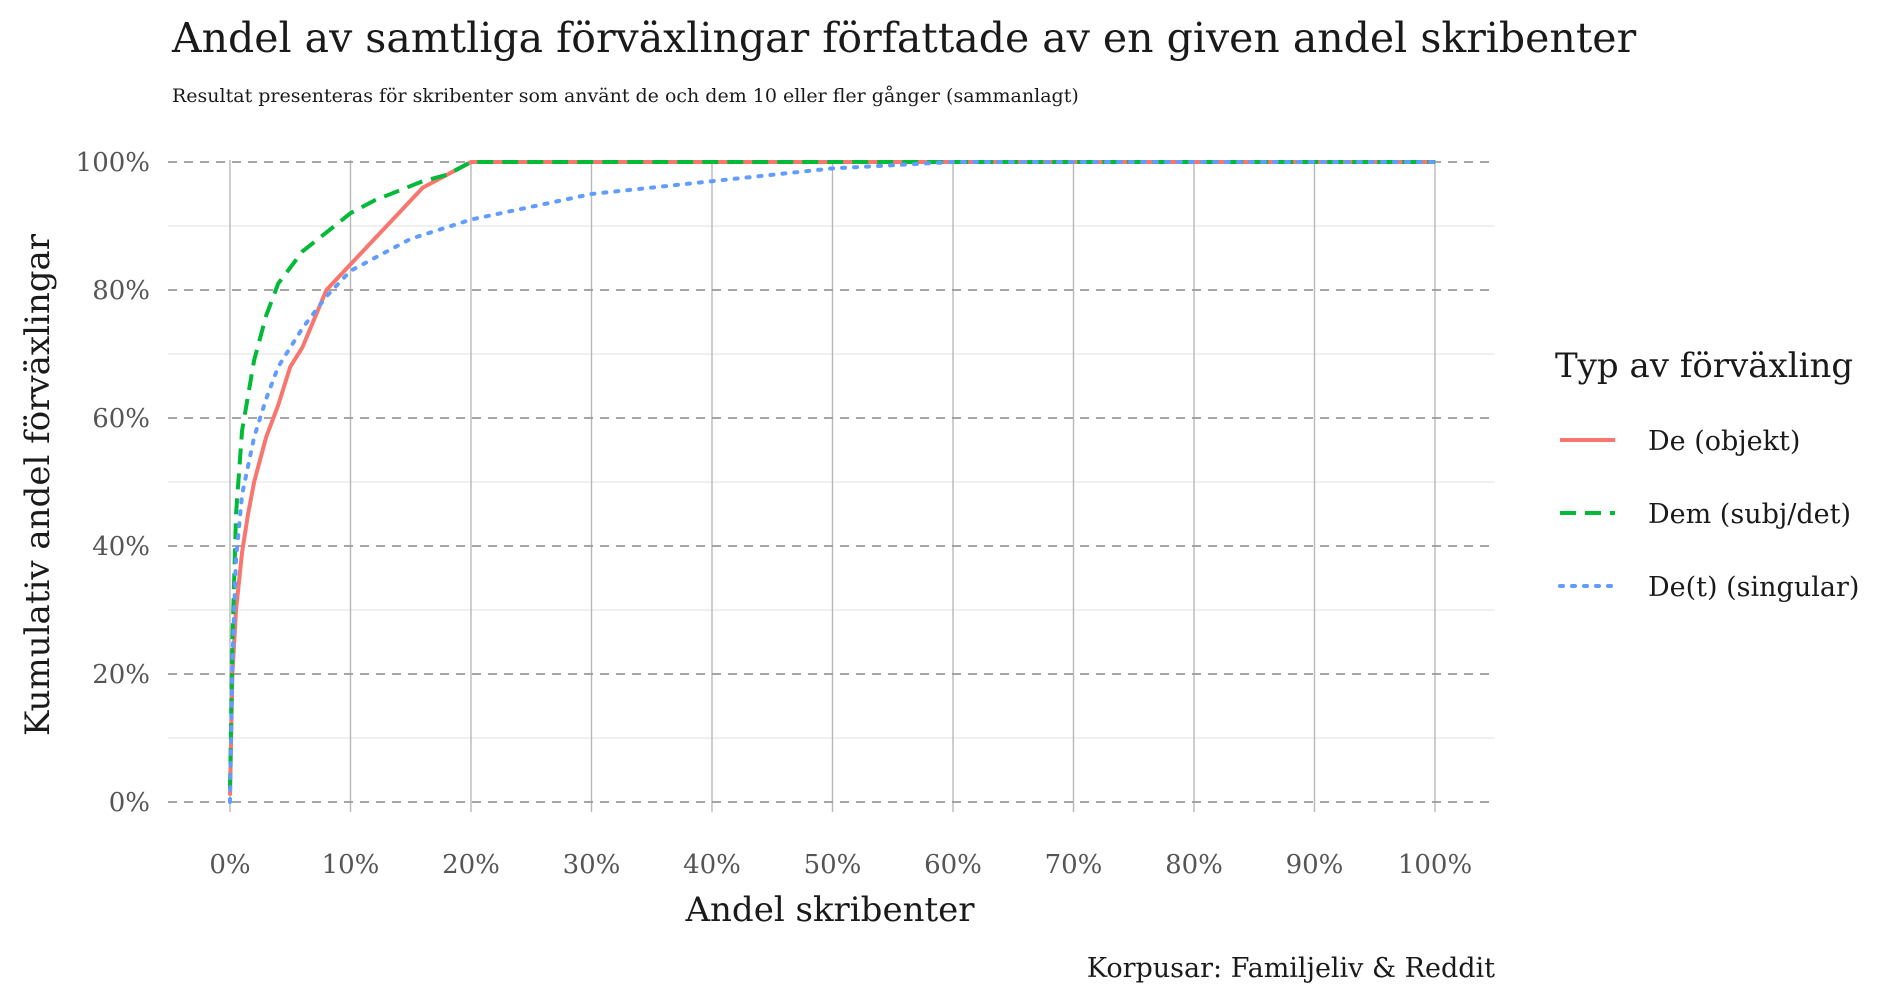  What do you see at coordinates (121, 675) in the screenshot?
I see `y-tick-label: 20%` at bounding box center [121, 675].